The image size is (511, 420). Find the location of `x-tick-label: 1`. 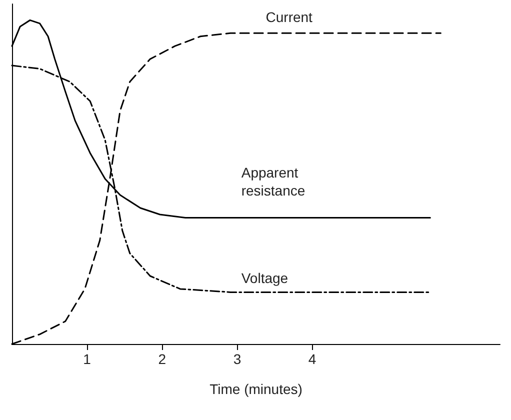

x-tick-label: 1 is located at coordinates (87, 359).